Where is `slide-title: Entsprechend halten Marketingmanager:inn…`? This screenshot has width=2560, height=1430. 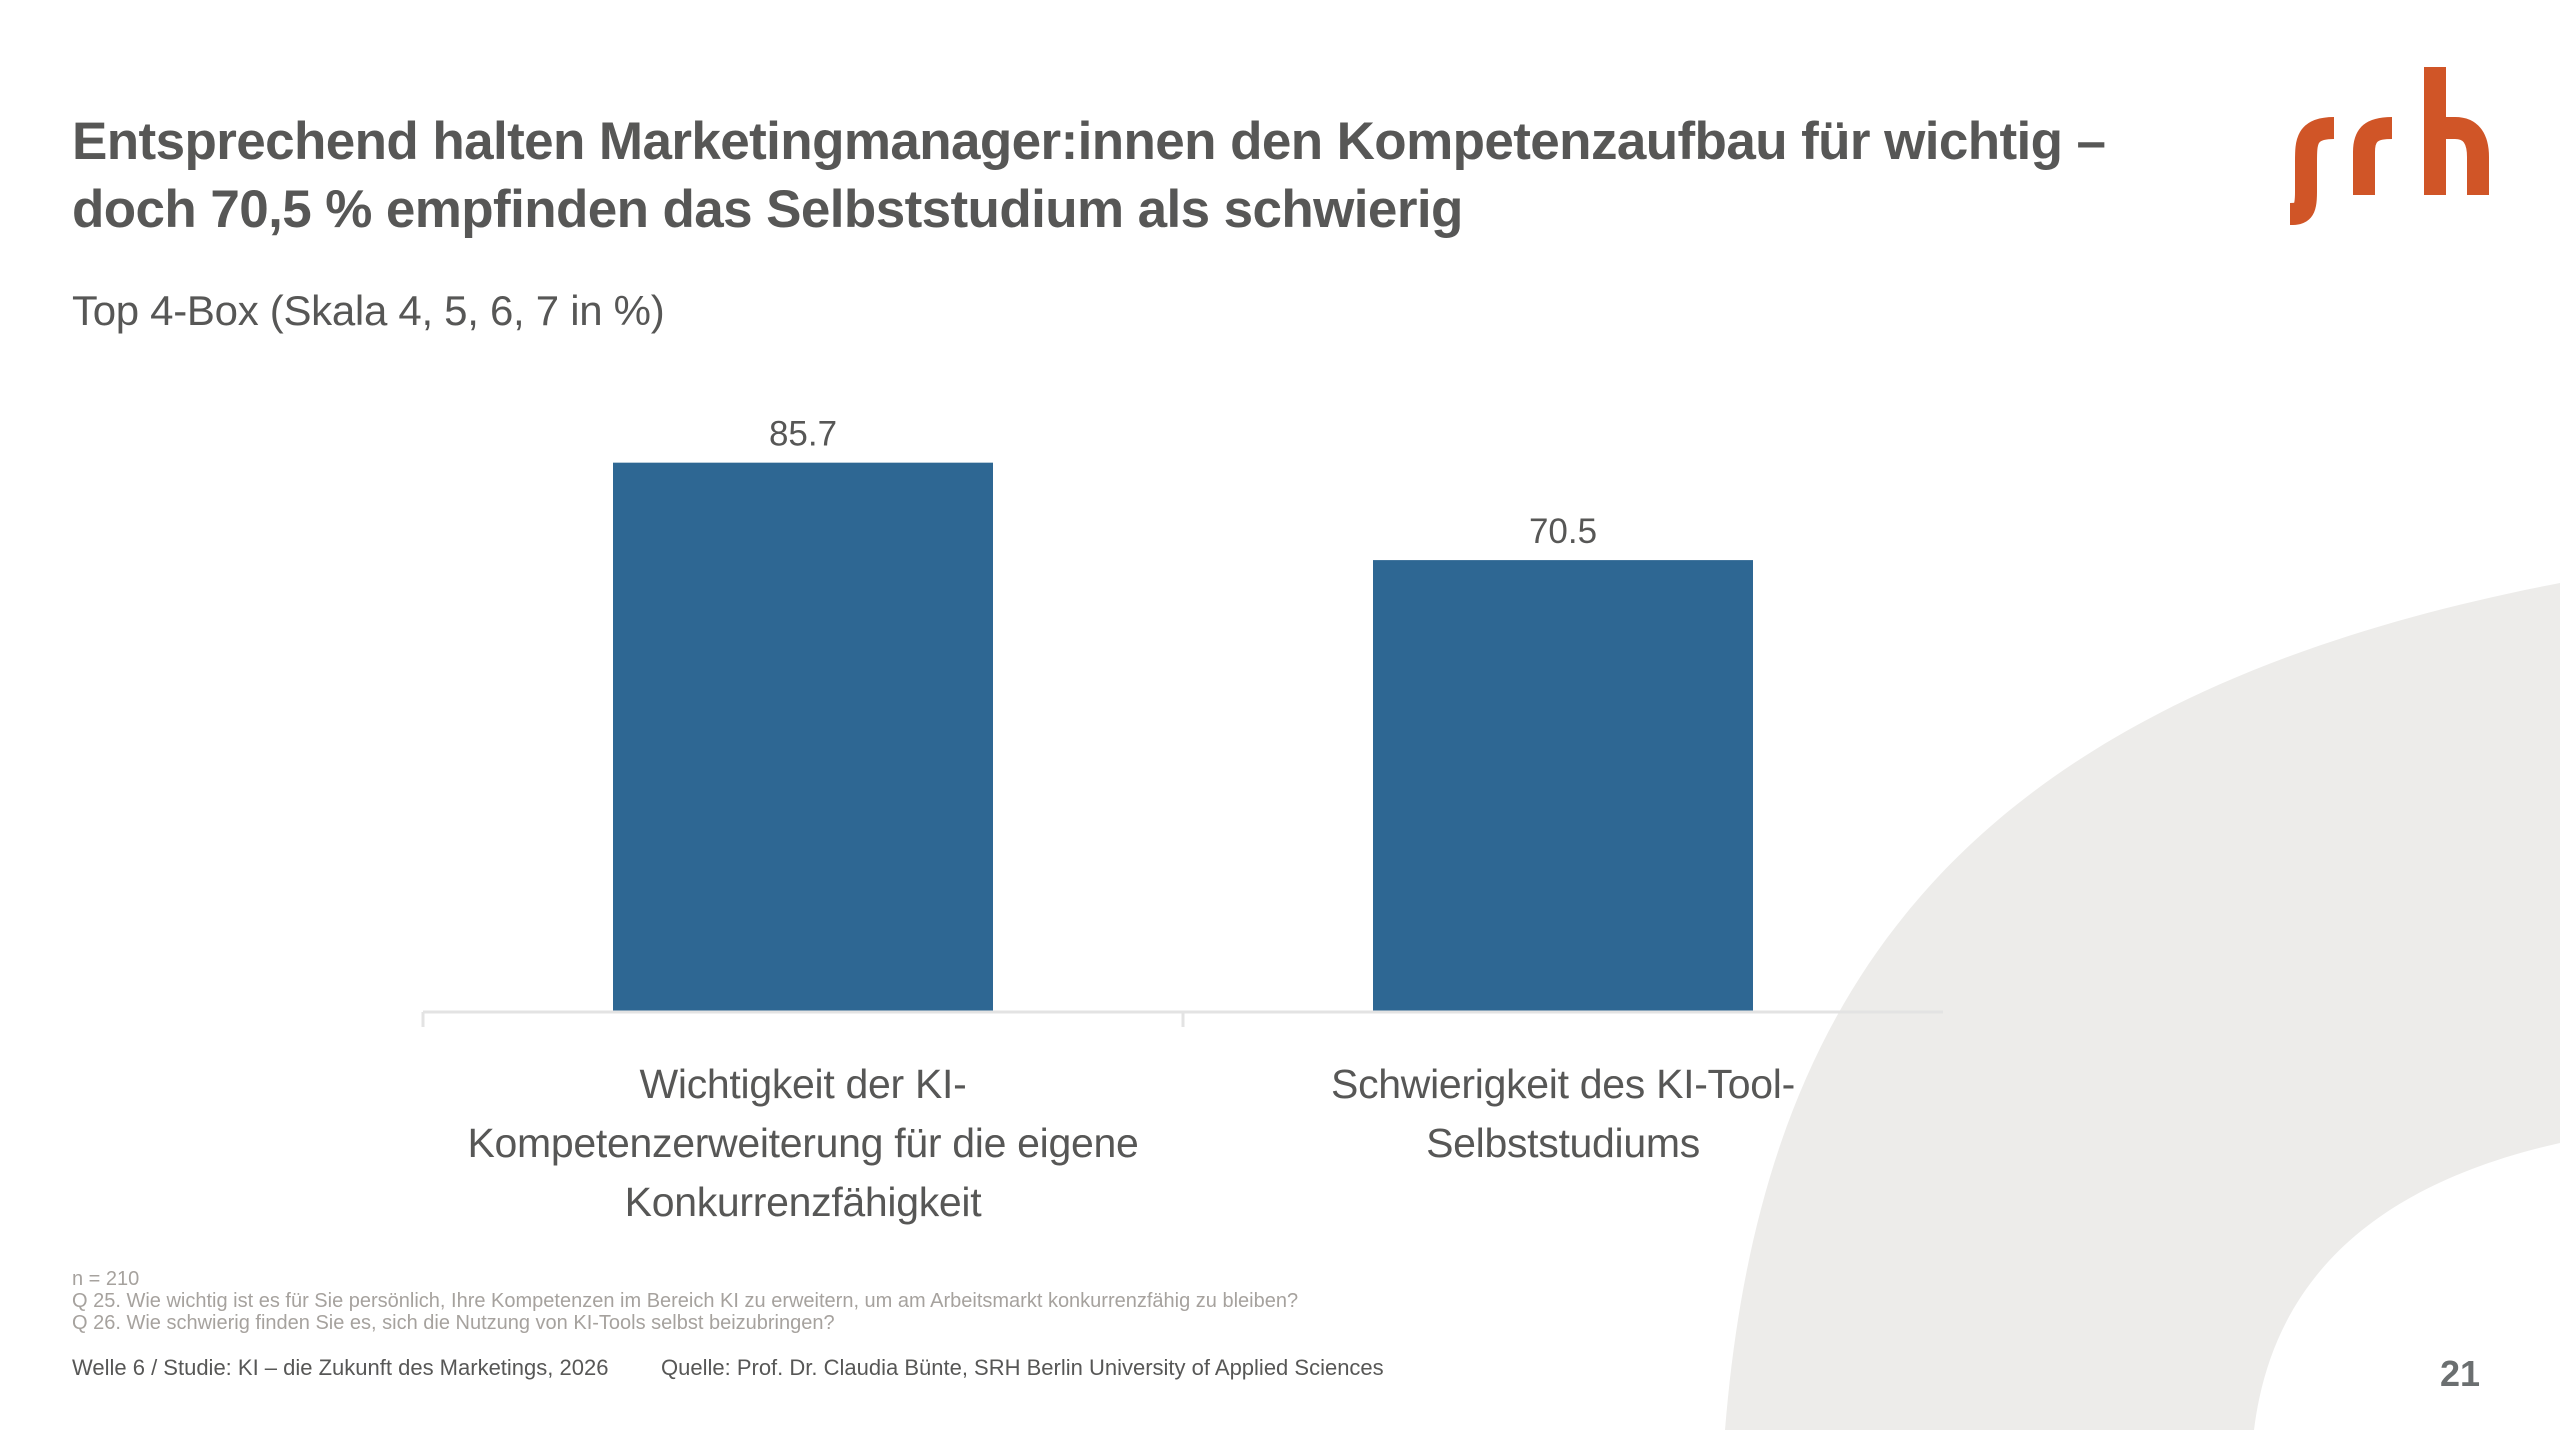
slide-title: Entsprechend halten Marketingmanager:inn… is located at coordinates (1122, 176).